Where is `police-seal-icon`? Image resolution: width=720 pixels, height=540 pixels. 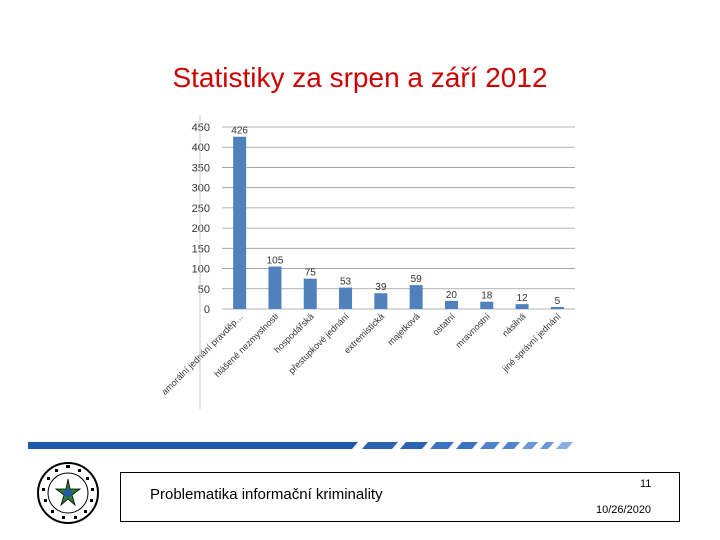 police-seal-icon is located at coordinates (68, 493).